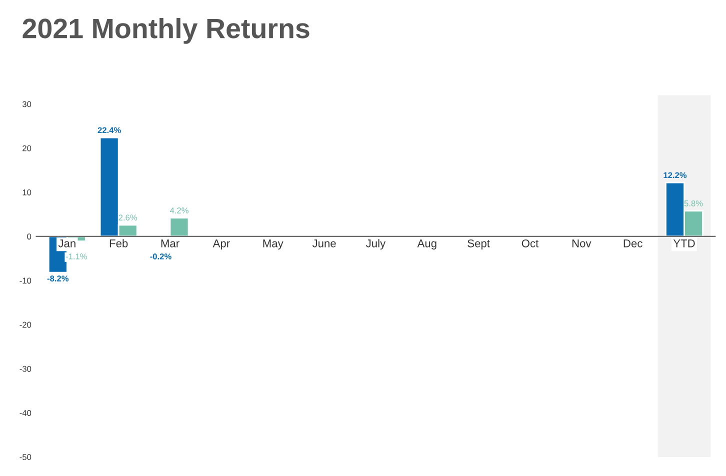  Describe the element at coordinates (479, 244) in the screenshot. I see `x-tick-label: Sept` at that location.